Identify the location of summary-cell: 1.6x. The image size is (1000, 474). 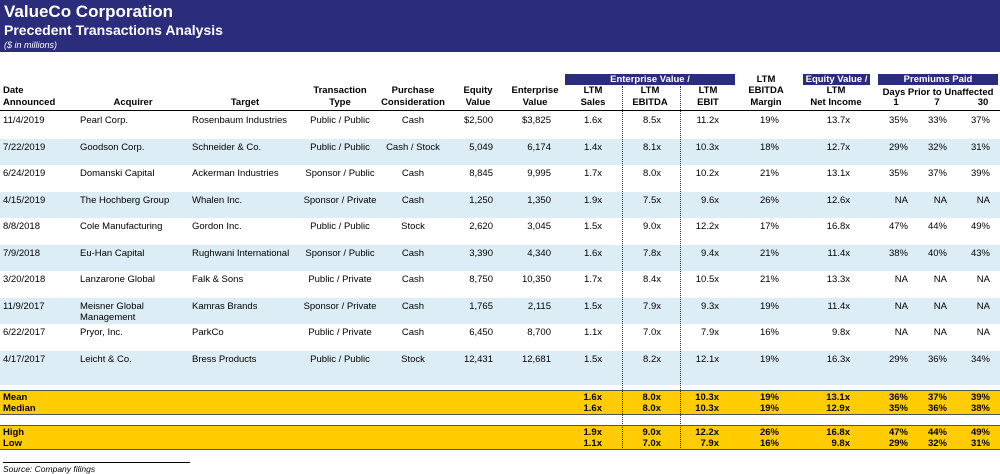
(593, 397).